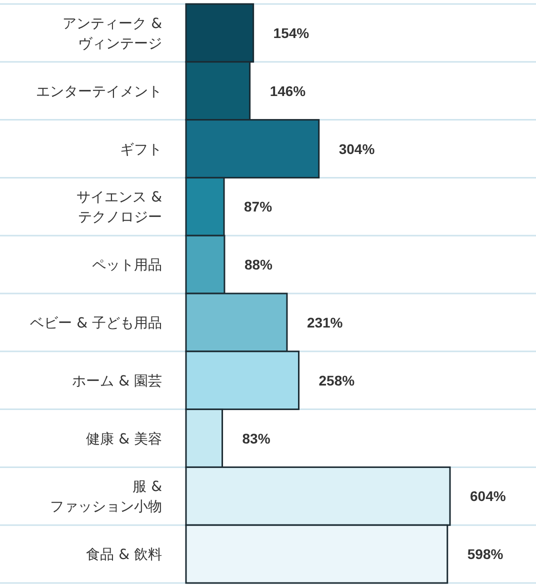 Image resolution: width=536 pixels, height=588 pixels. What do you see at coordinates (141, 150) in the screenshot?
I see `y-tick-label: ギフト` at bounding box center [141, 150].